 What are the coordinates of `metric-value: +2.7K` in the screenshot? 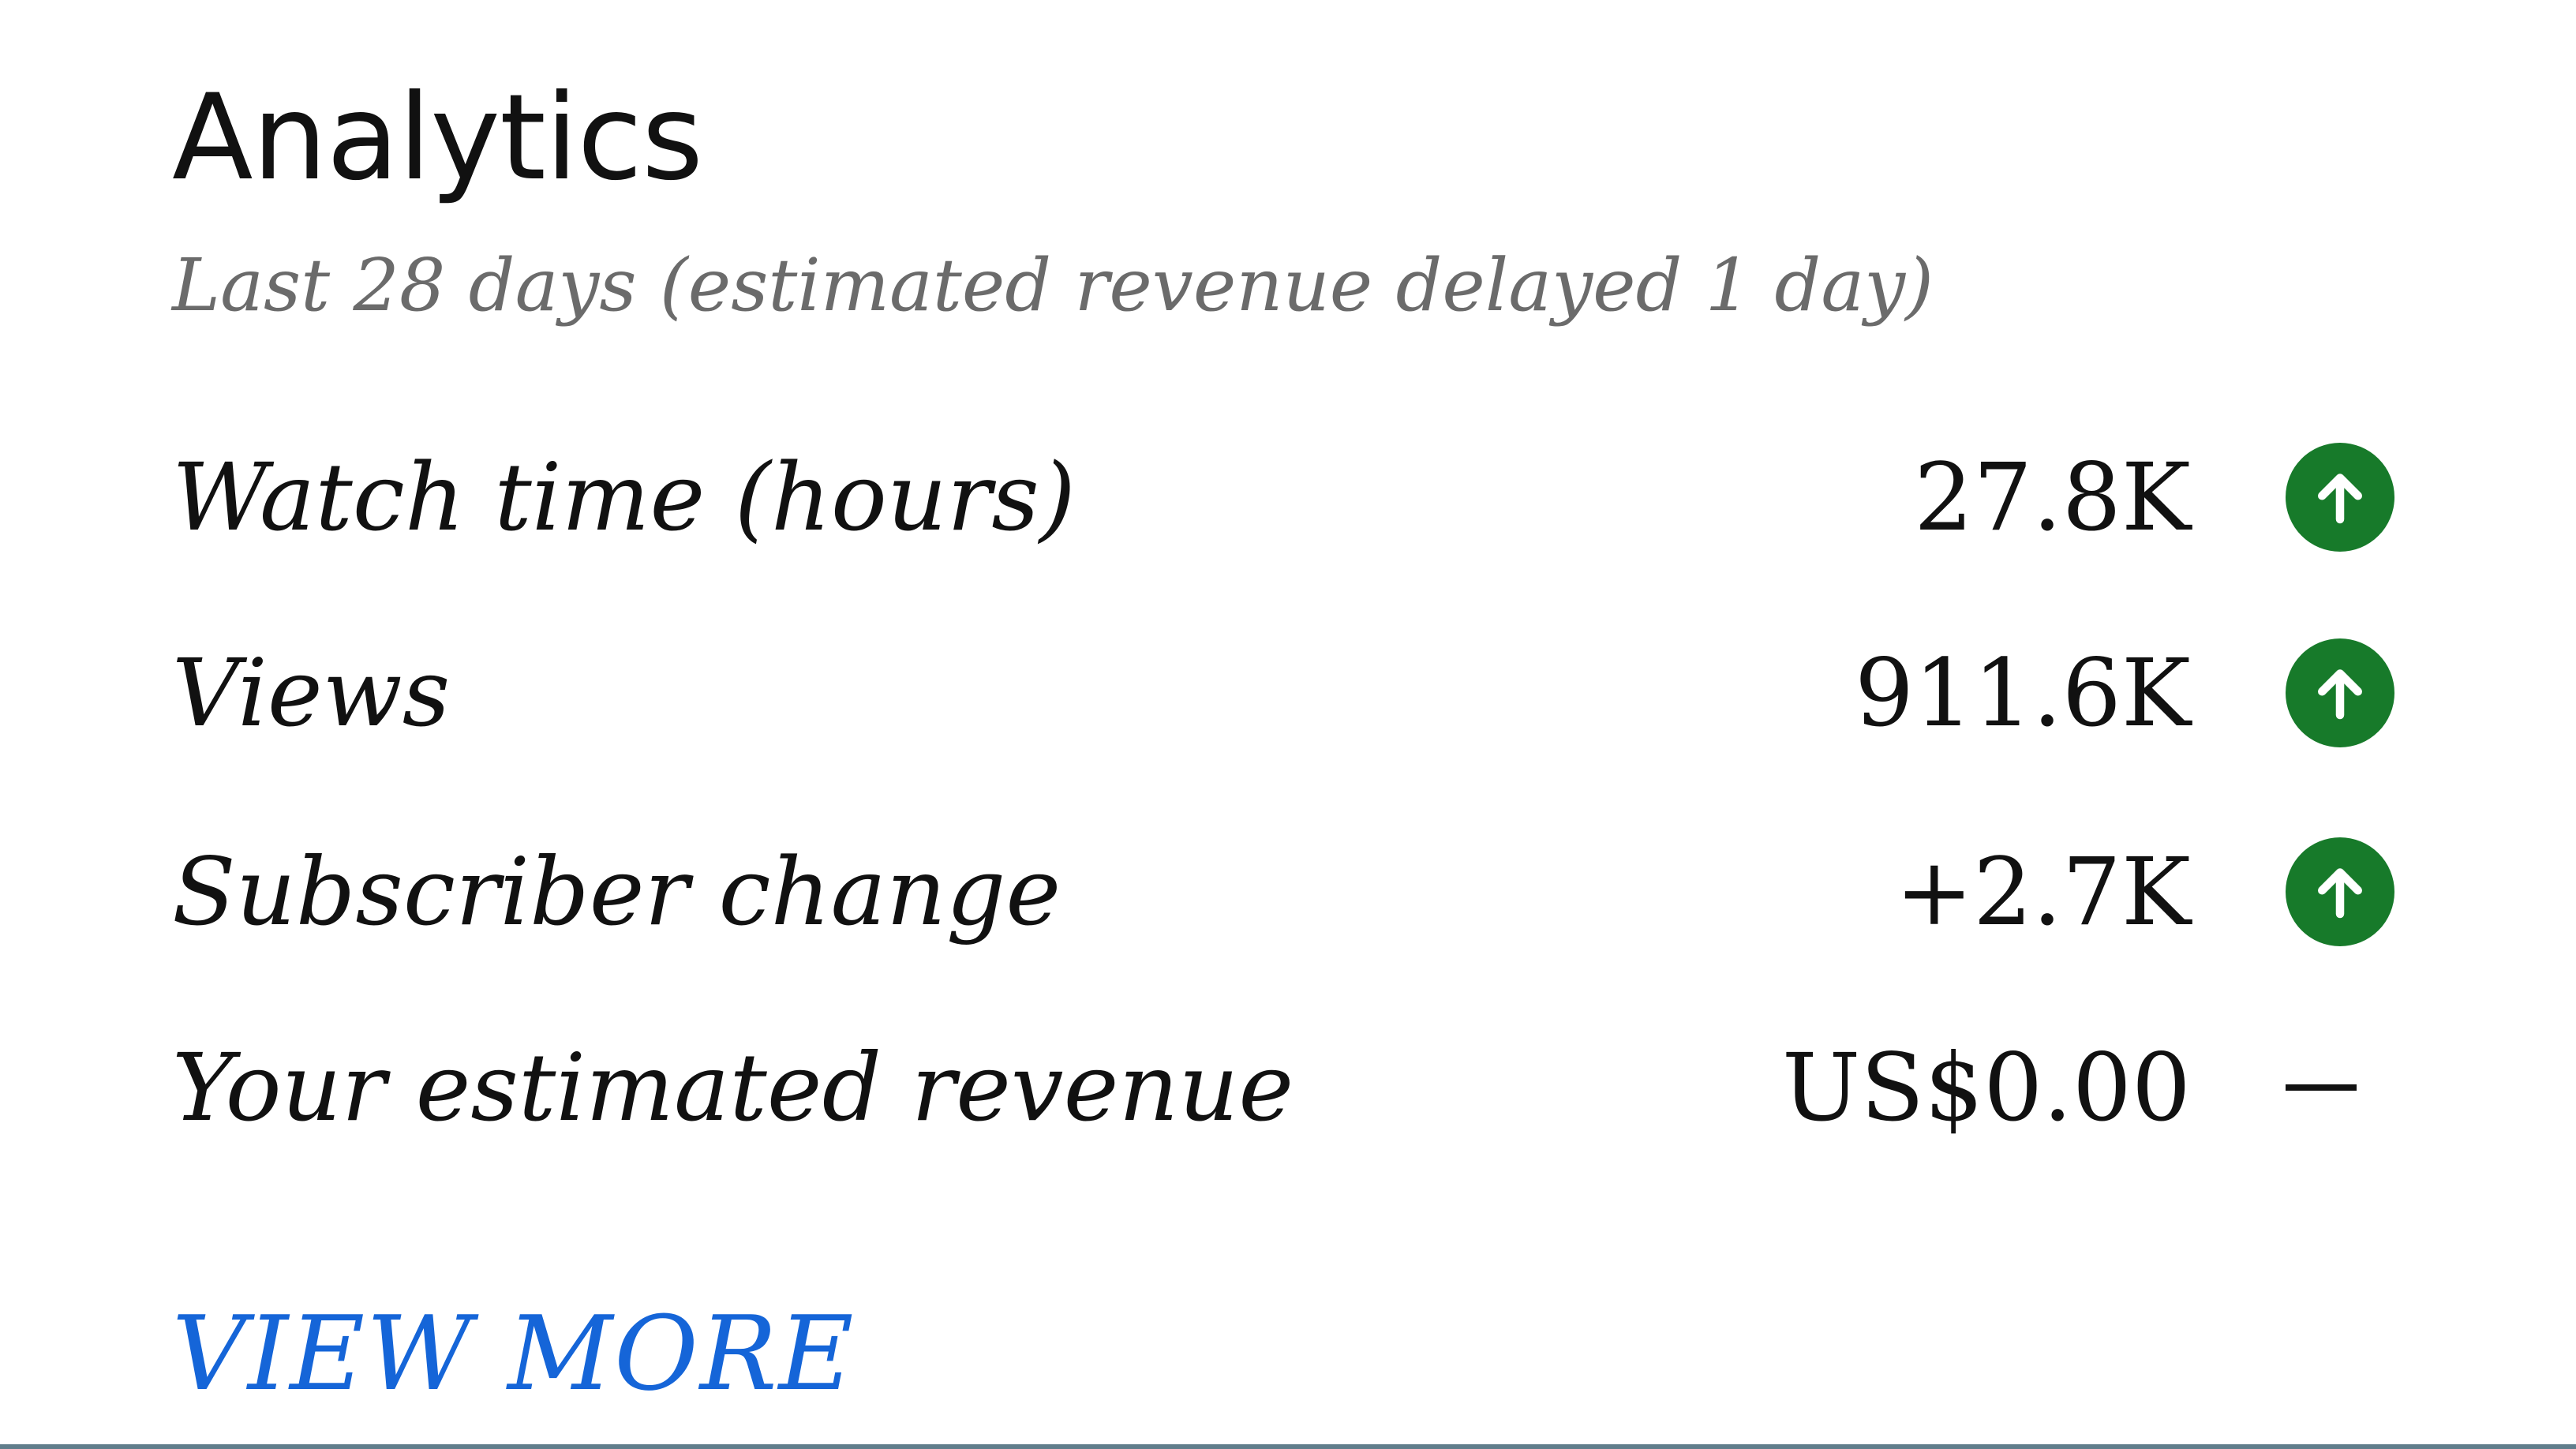 It's located at (2043, 891).